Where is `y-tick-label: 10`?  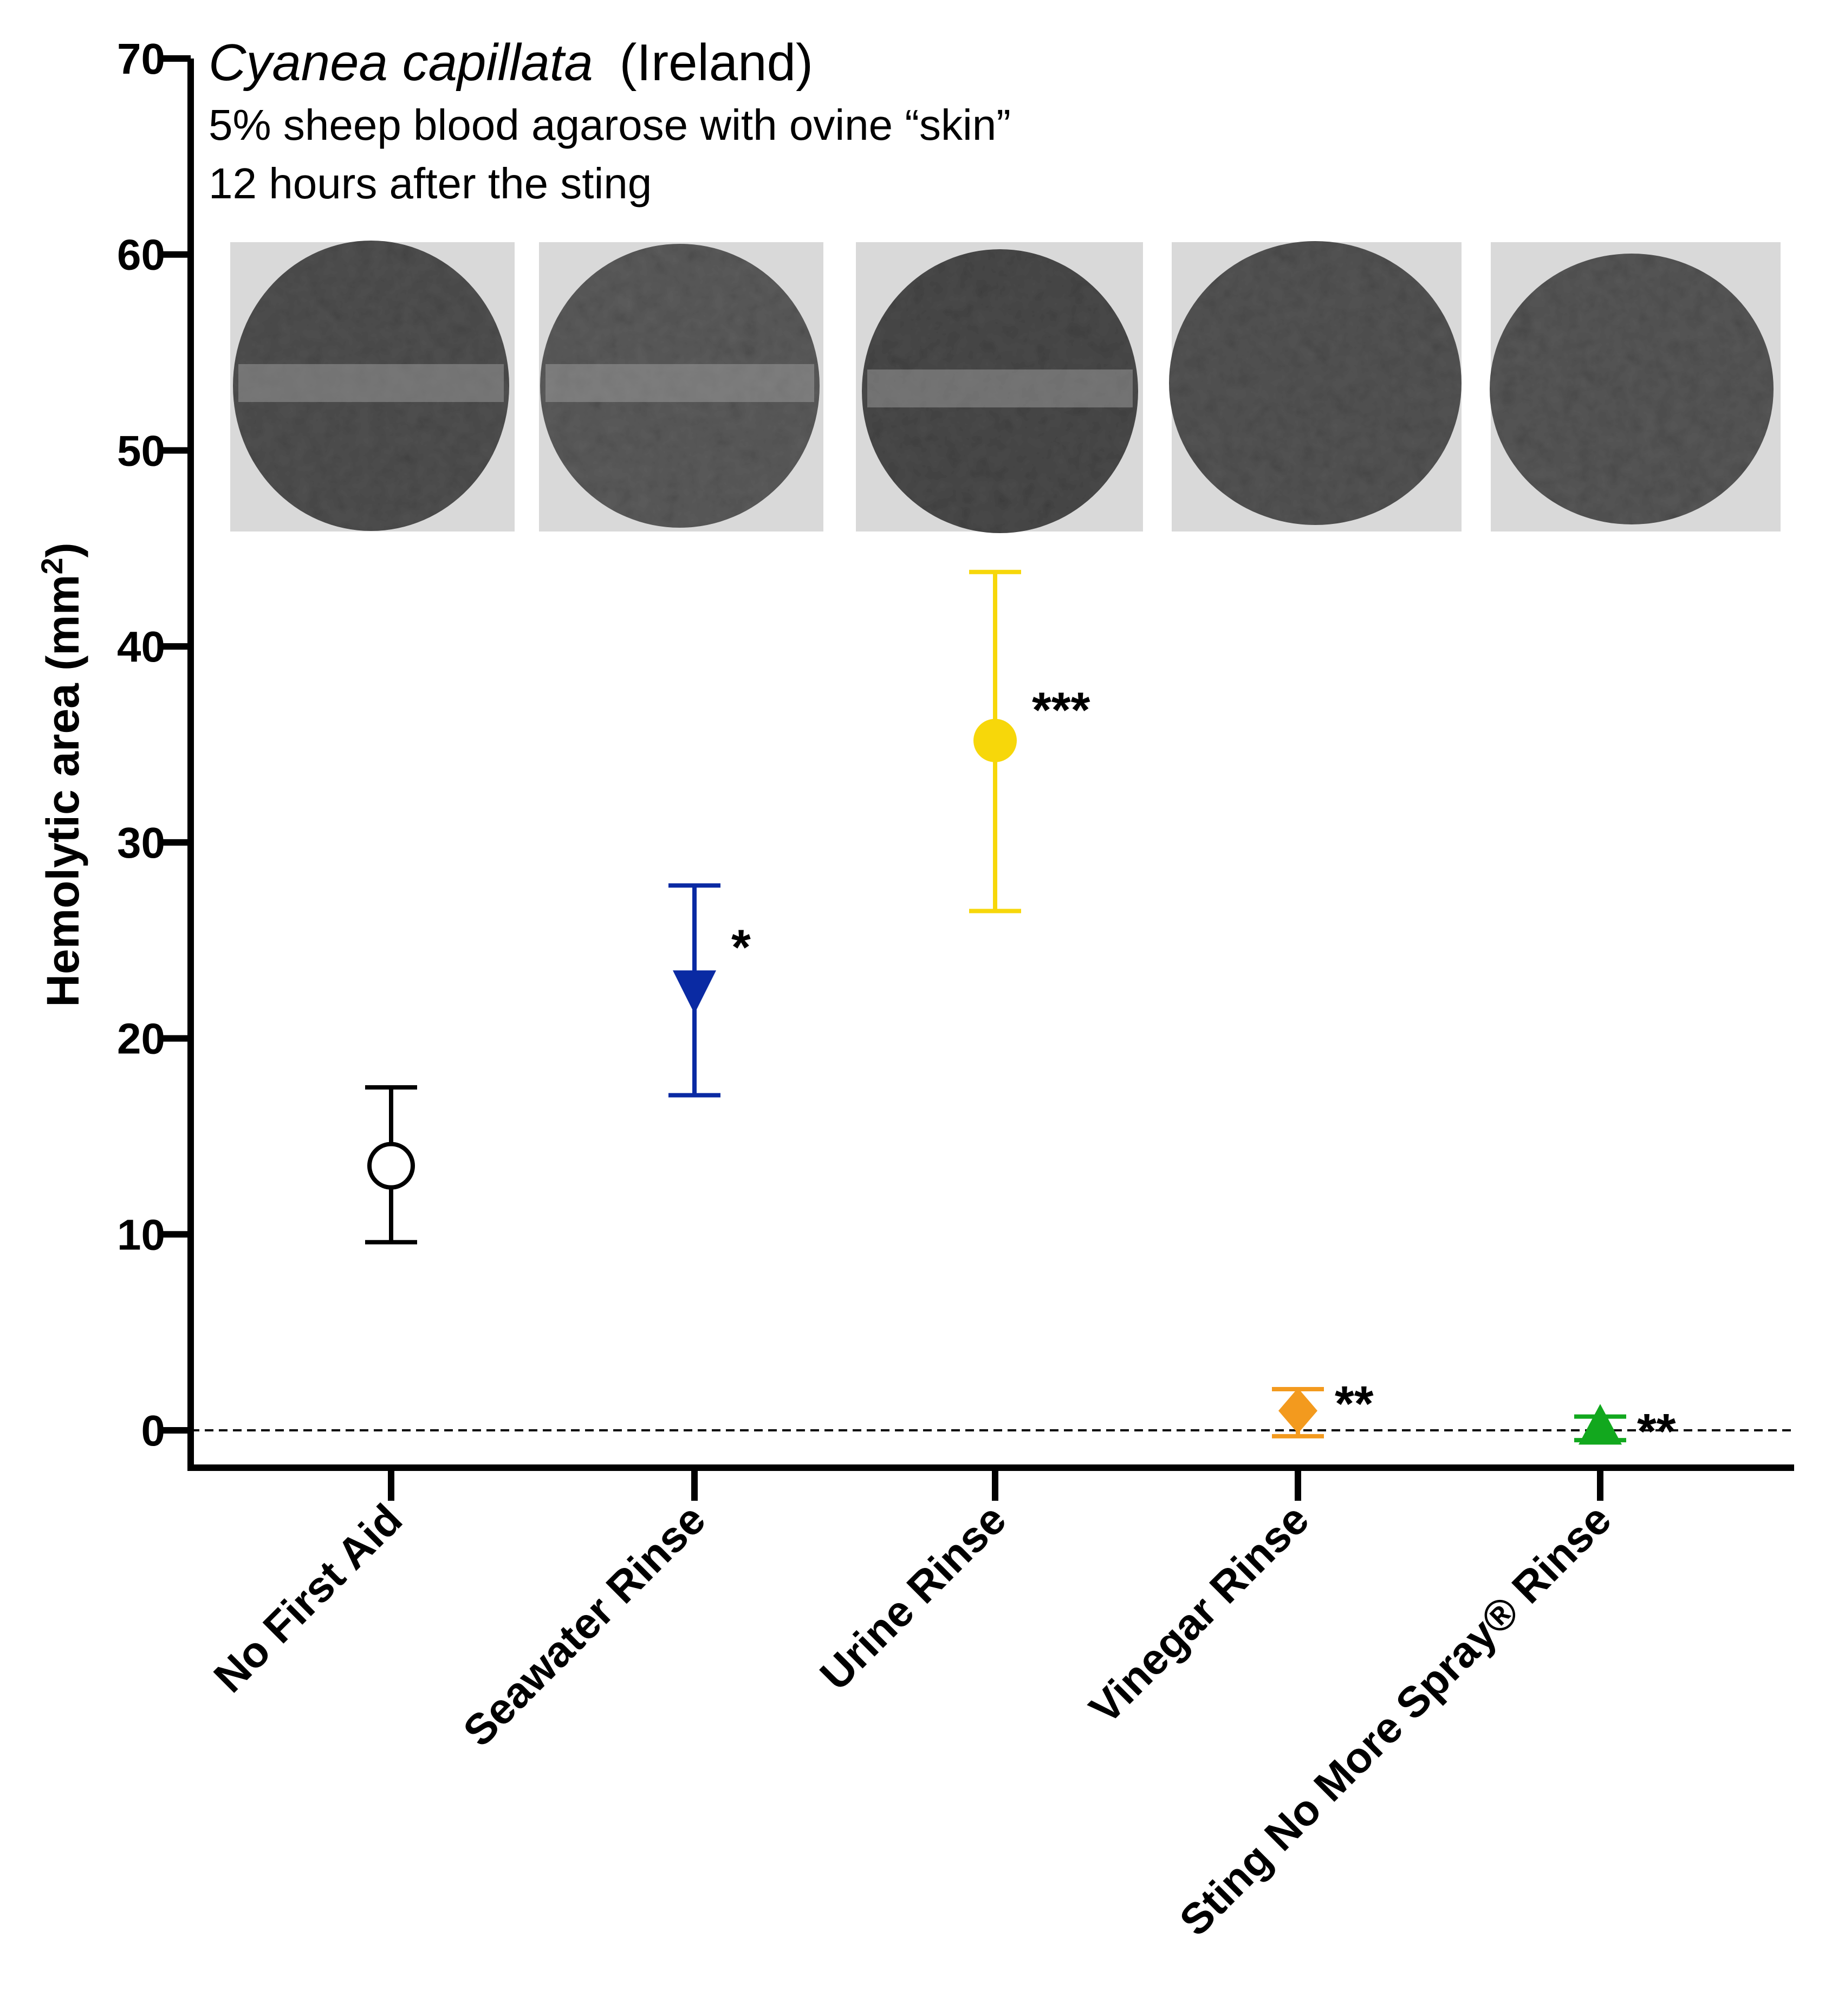
y-tick-label: 10 is located at coordinates (141, 1234).